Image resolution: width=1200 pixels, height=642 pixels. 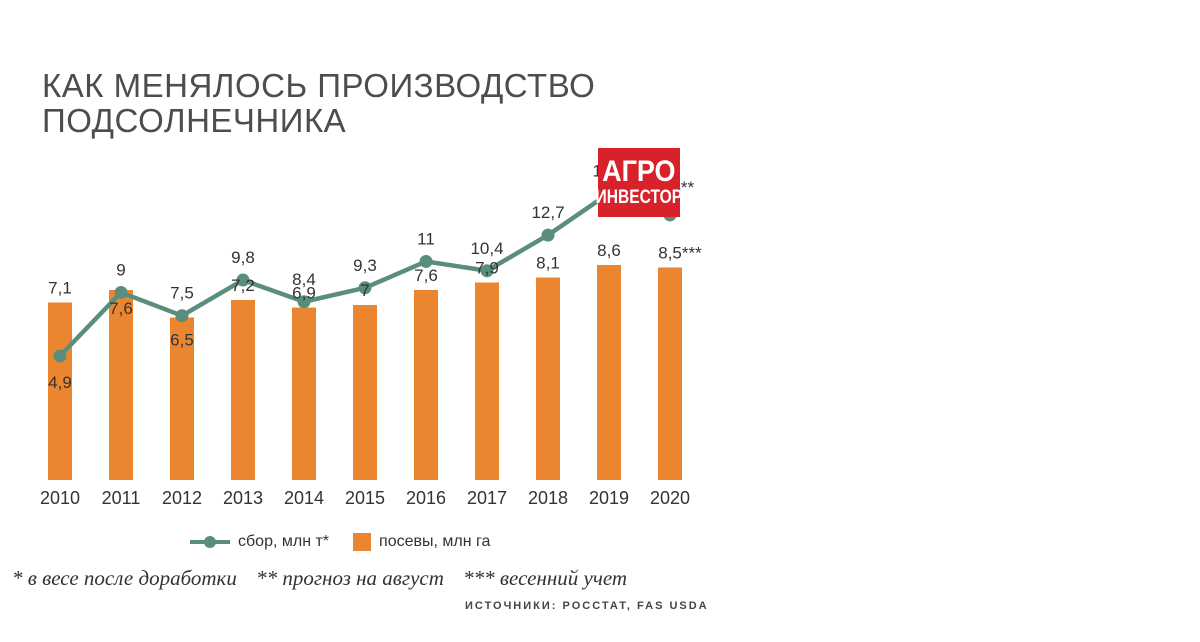 I want to click on x-tick-2020: 2020, so click(x=670, y=498).